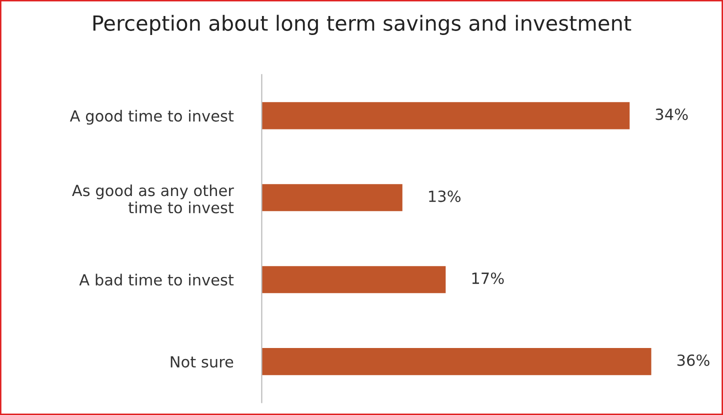  What do you see at coordinates (488, 278) in the screenshot?
I see `data-label: 17%` at bounding box center [488, 278].